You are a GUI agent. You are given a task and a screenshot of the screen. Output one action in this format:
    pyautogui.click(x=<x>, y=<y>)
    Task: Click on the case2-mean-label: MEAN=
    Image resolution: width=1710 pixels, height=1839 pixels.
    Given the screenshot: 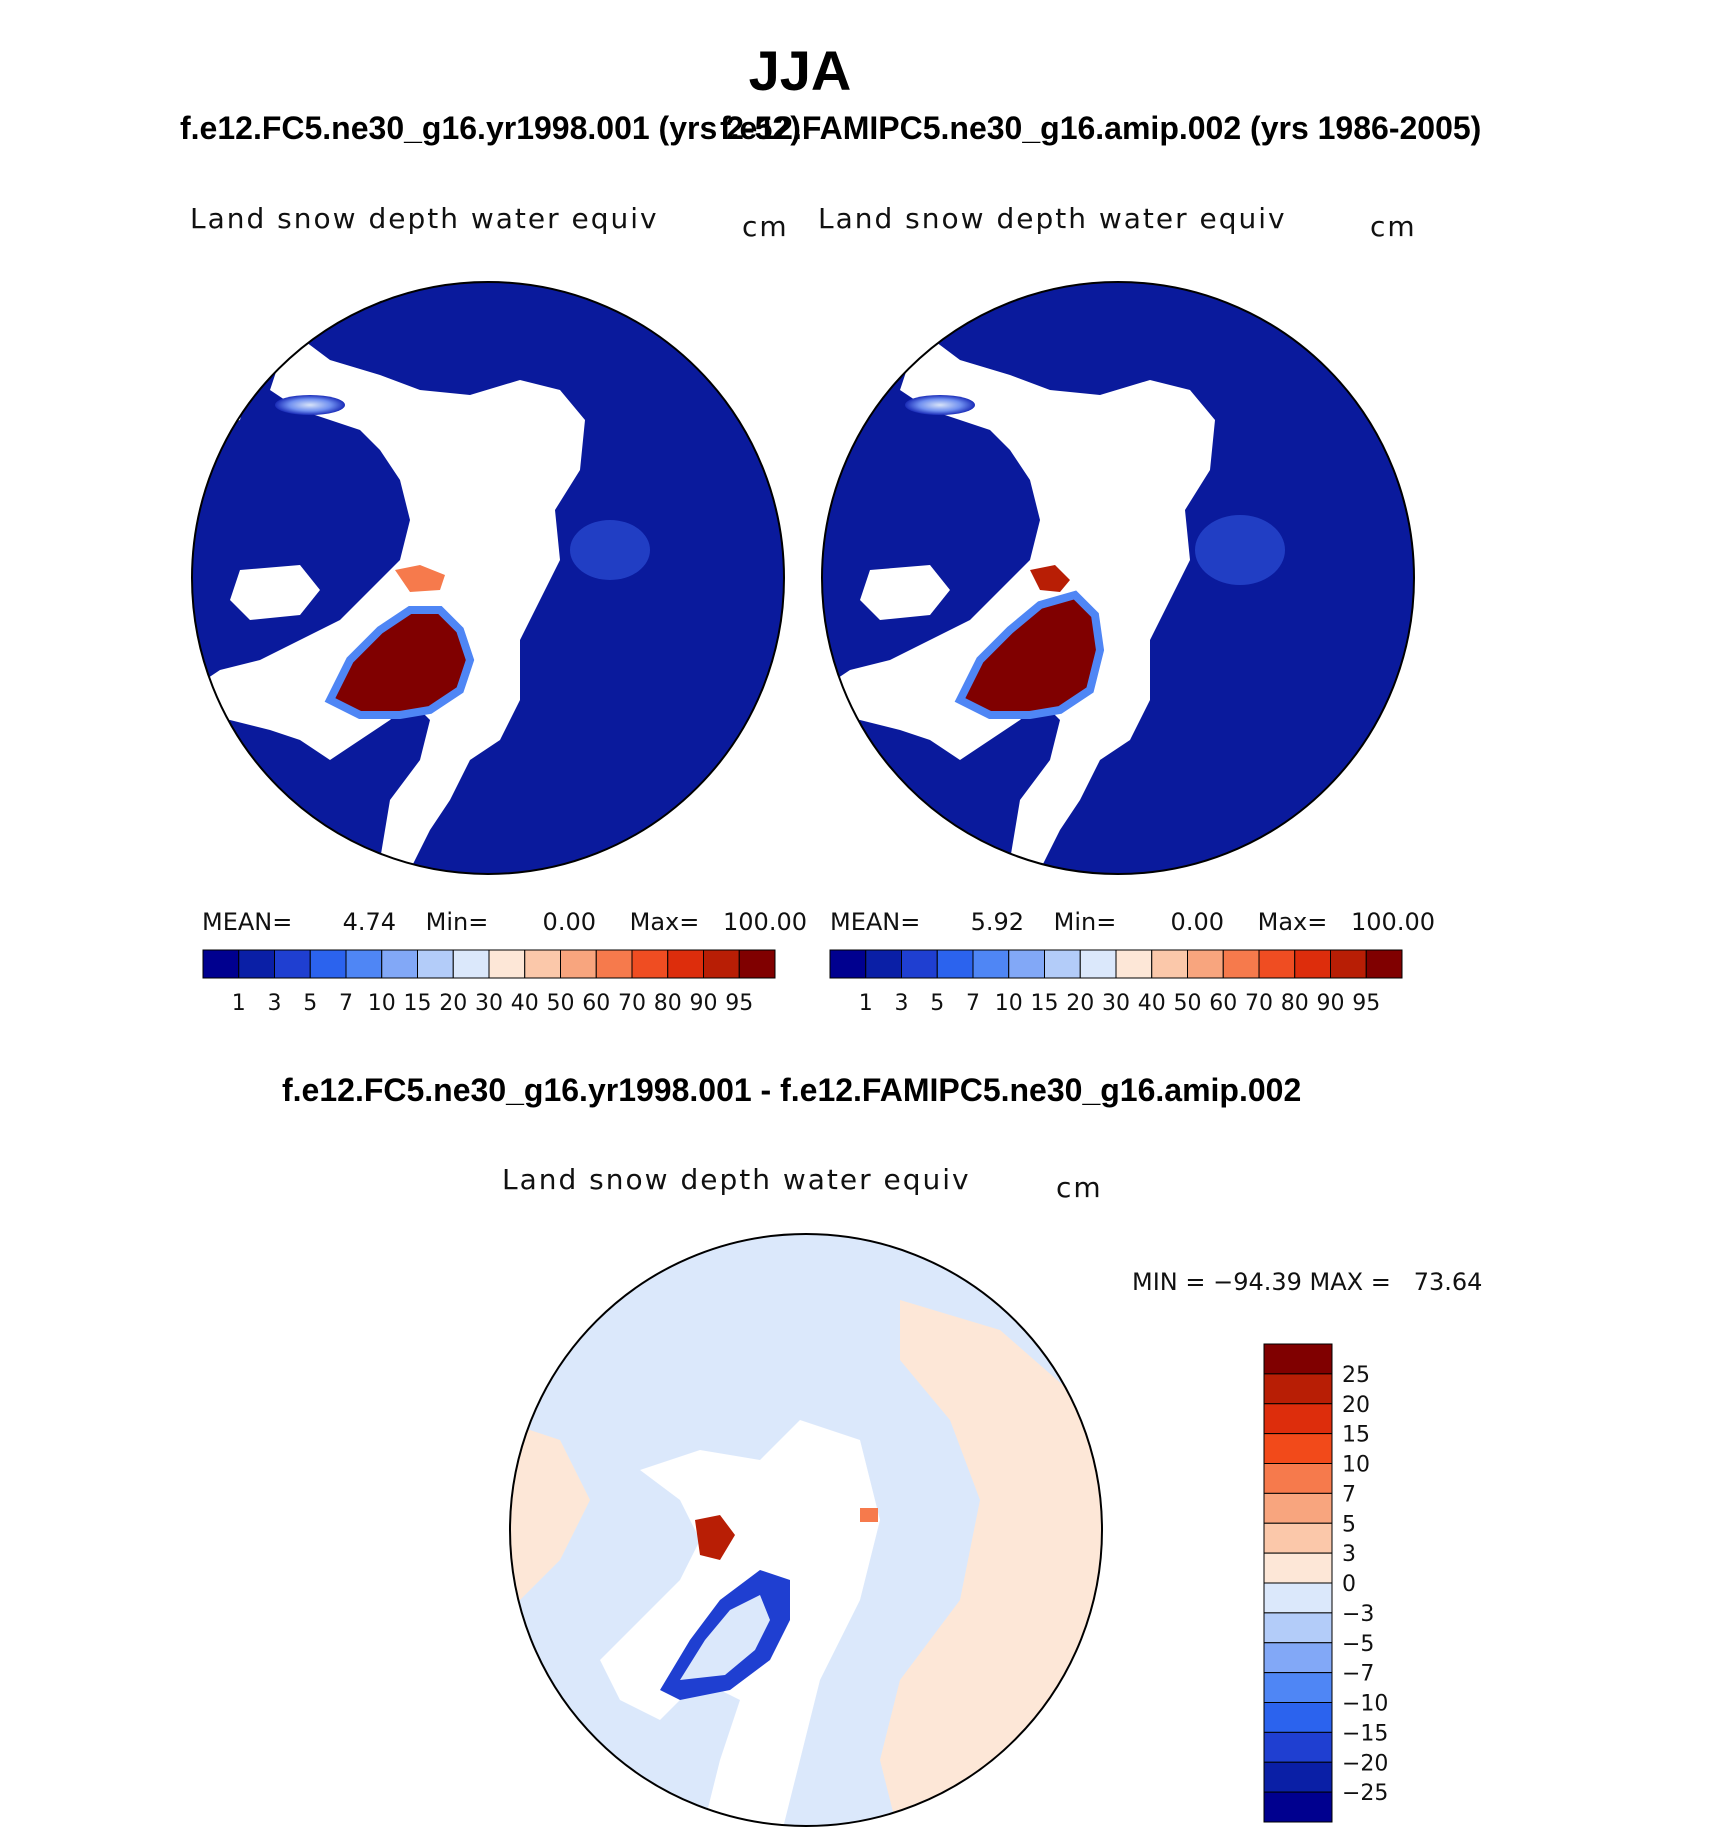 What is the action you would take?
    pyautogui.click(x=875, y=922)
    